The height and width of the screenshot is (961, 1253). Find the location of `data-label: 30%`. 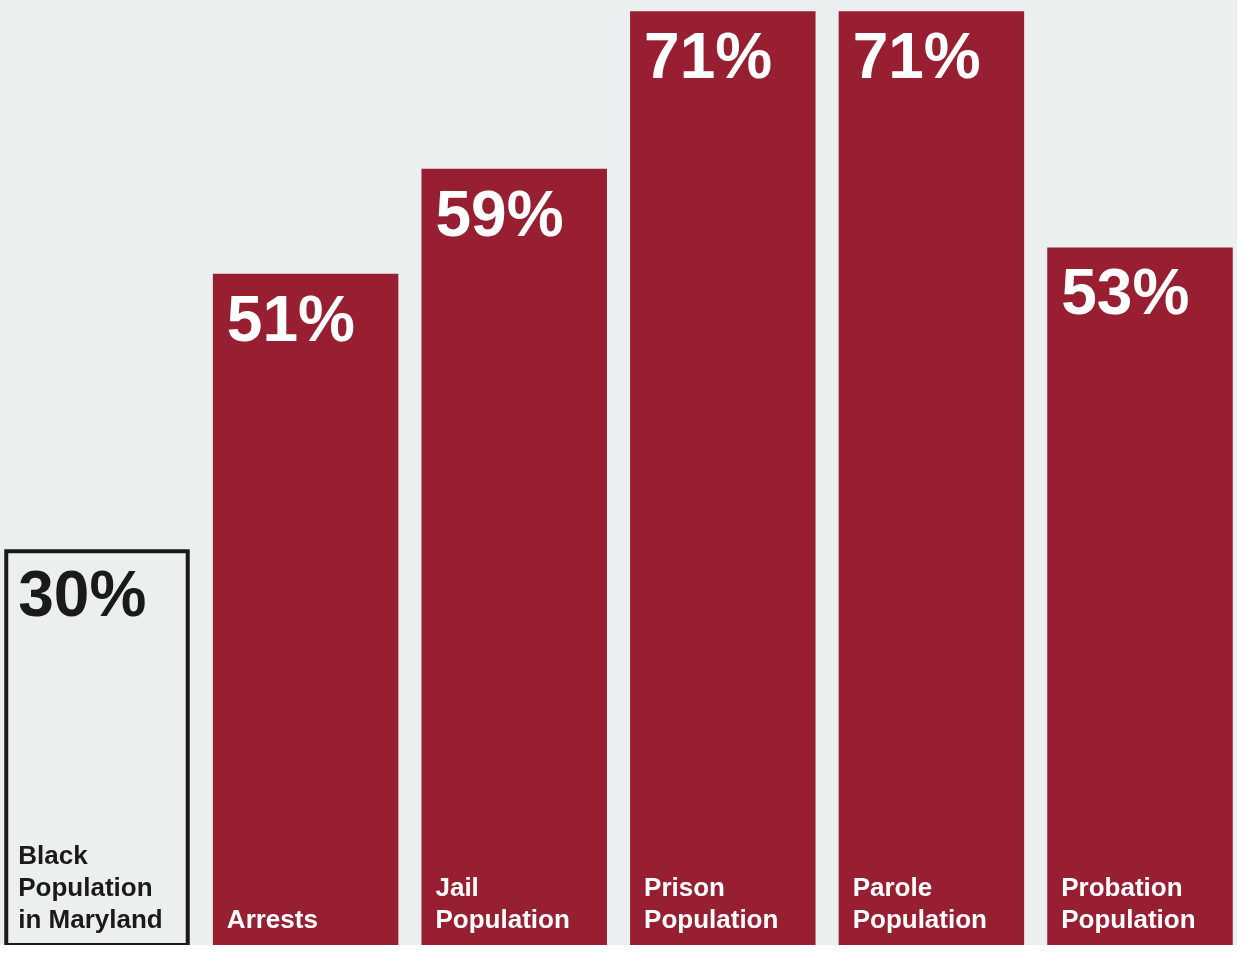

data-label: 30% is located at coordinates (82, 594).